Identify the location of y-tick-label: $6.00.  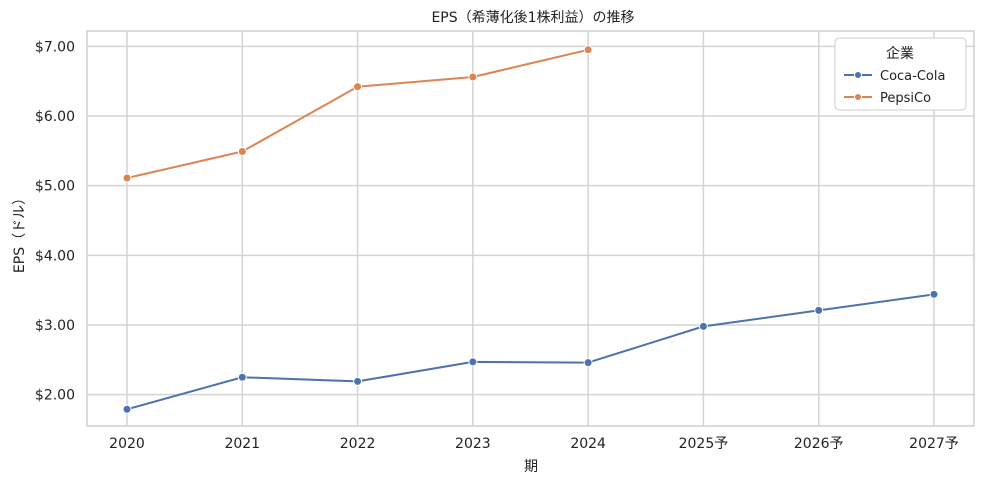
(55, 117).